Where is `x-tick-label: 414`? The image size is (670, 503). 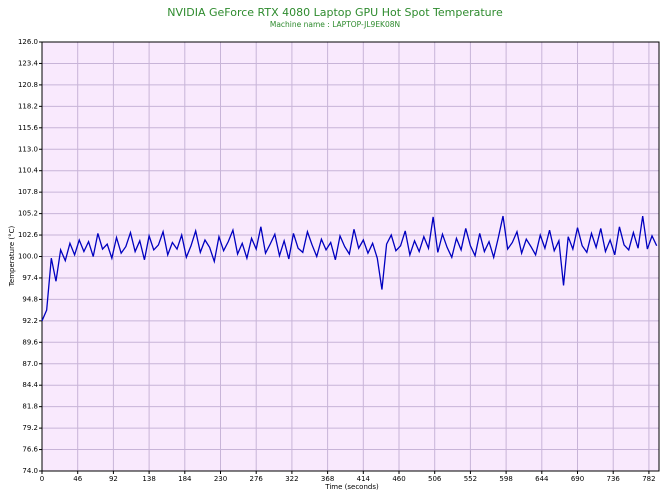
x-tick-label: 414 is located at coordinates (364, 479).